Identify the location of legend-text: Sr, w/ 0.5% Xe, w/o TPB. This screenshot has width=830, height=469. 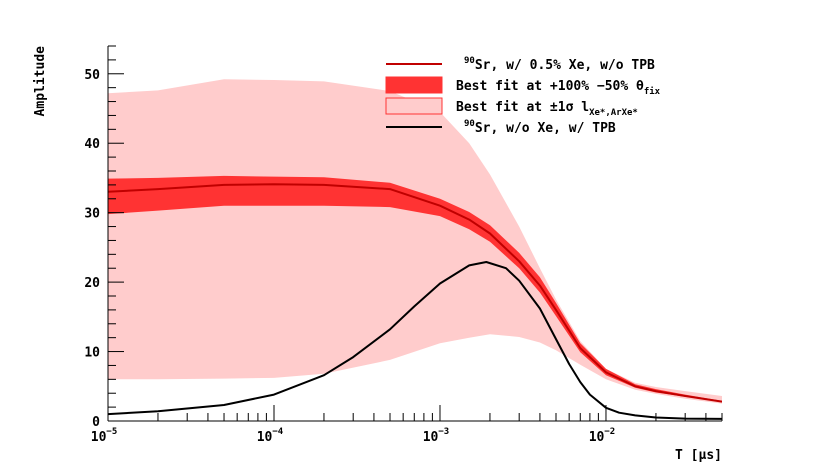
(565, 65).